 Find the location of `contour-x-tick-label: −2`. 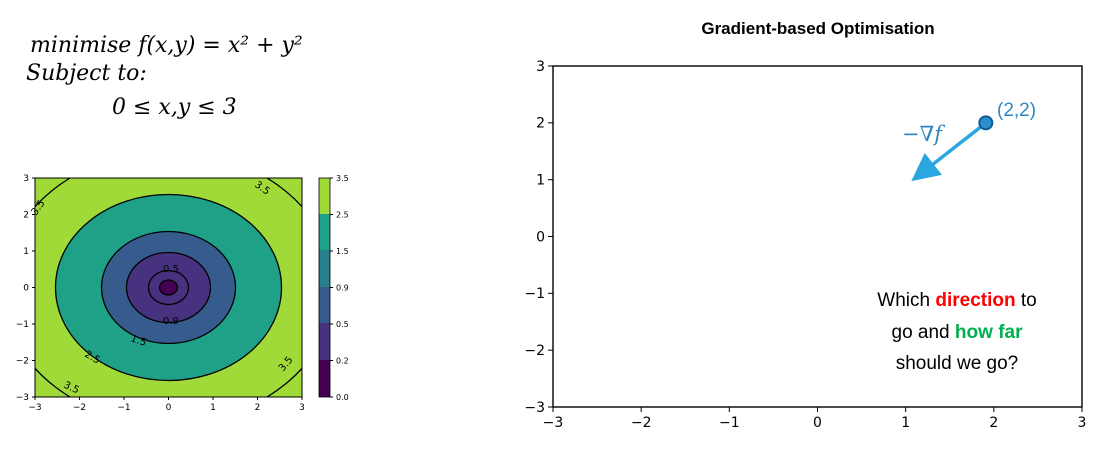

contour-x-tick-label: −2 is located at coordinates (79, 408).